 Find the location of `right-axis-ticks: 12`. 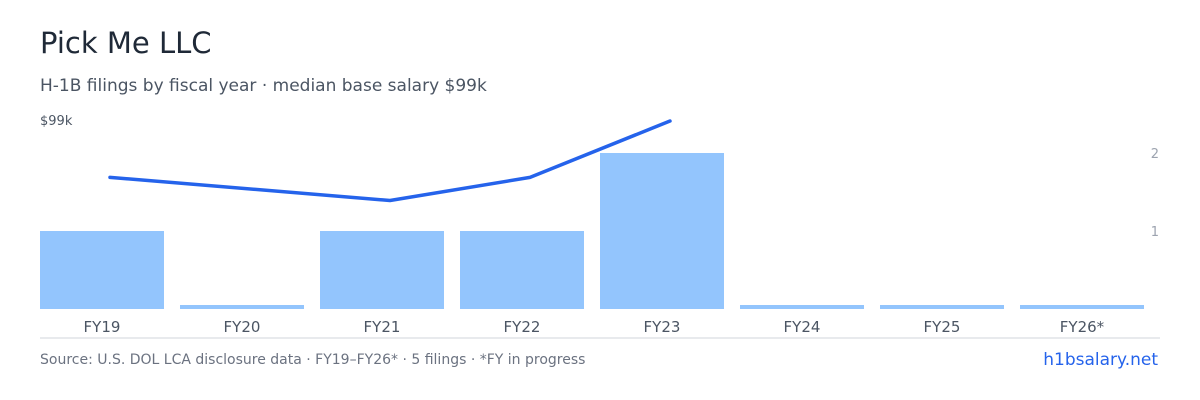

right-axis-ticks: 12 is located at coordinates (1155, 193).